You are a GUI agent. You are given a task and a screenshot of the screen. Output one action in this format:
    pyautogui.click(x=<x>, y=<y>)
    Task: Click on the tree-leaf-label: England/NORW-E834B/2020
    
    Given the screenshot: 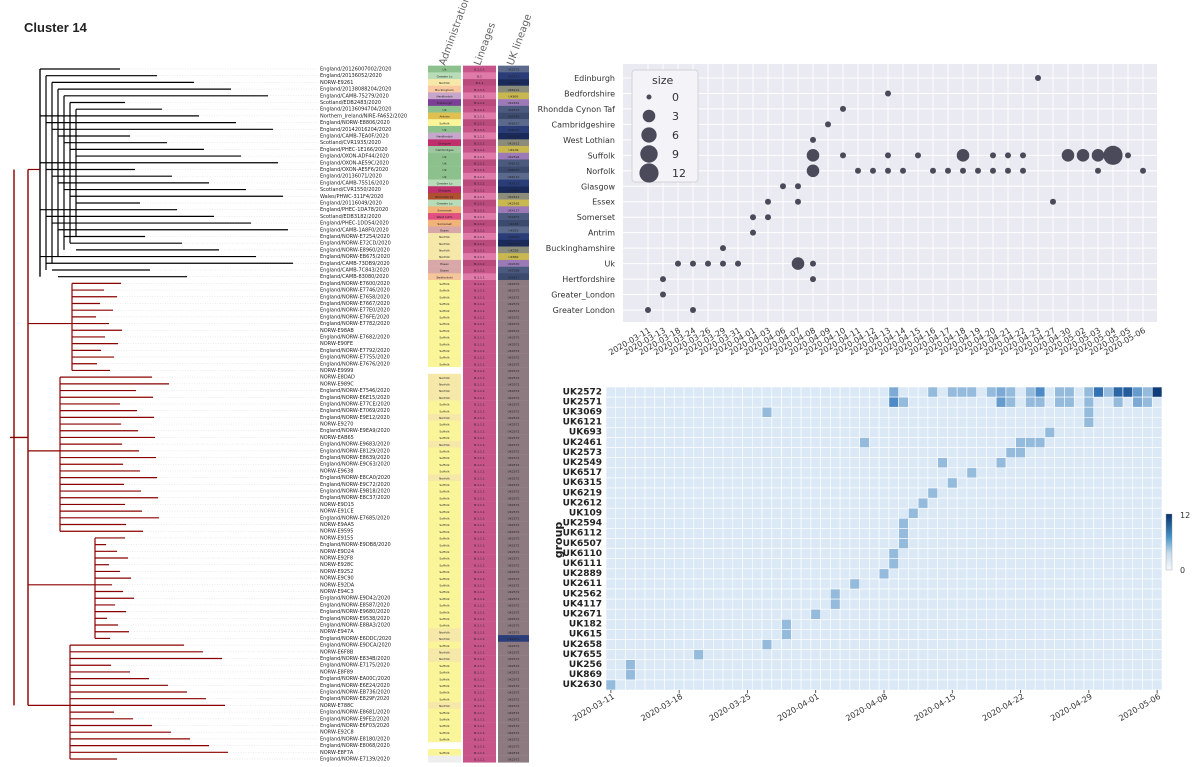 What is the action you would take?
    pyautogui.click(x=355, y=659)
    